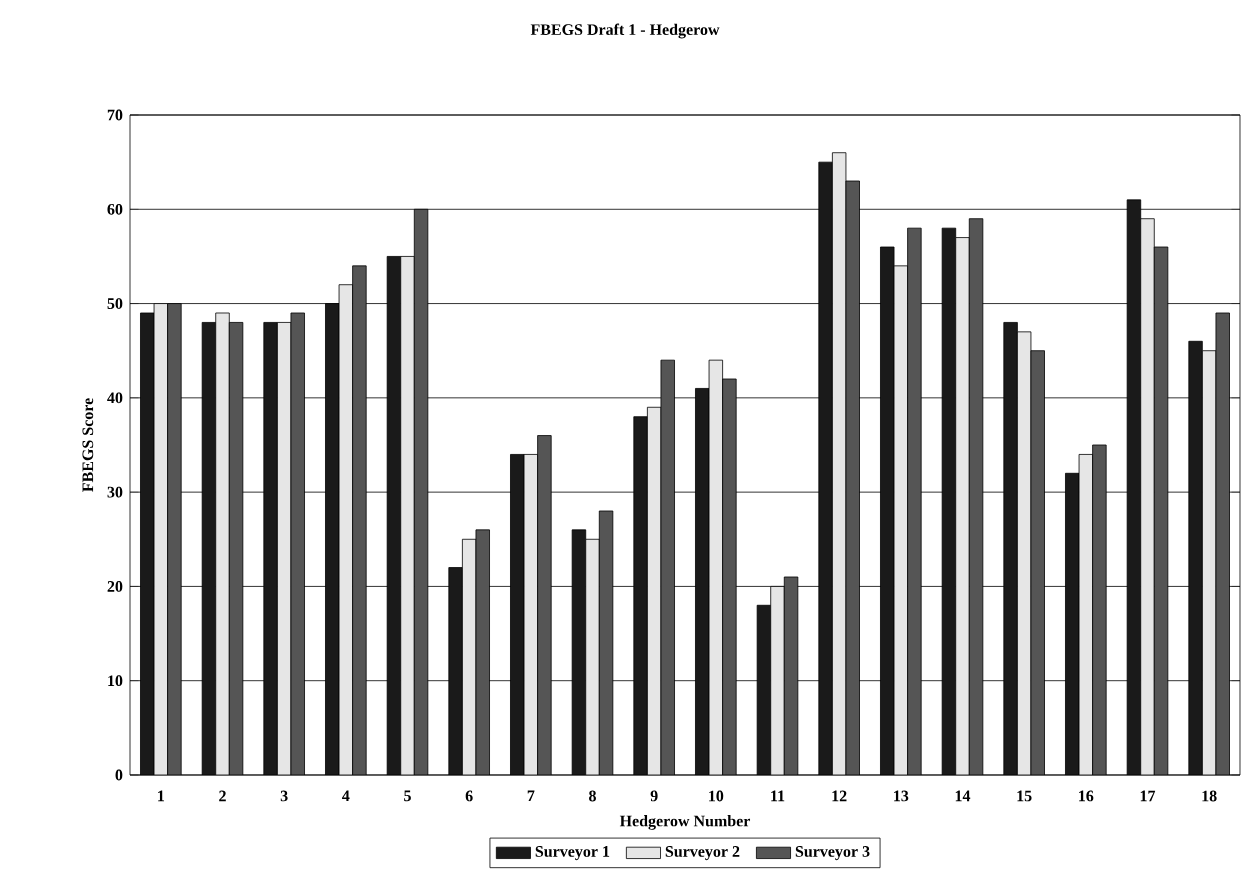 This screenshot has height=895, width=1250. Describe the element at coordinates (625, 31) in the screenshot. I see `chart-title: FBEGS Draft 1 - Hedgerow` at that location.